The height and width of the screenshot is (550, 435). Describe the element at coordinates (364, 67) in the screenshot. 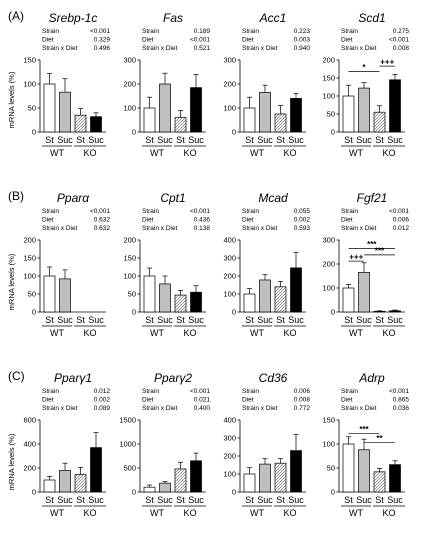

I see `sig-label: *` at that location.